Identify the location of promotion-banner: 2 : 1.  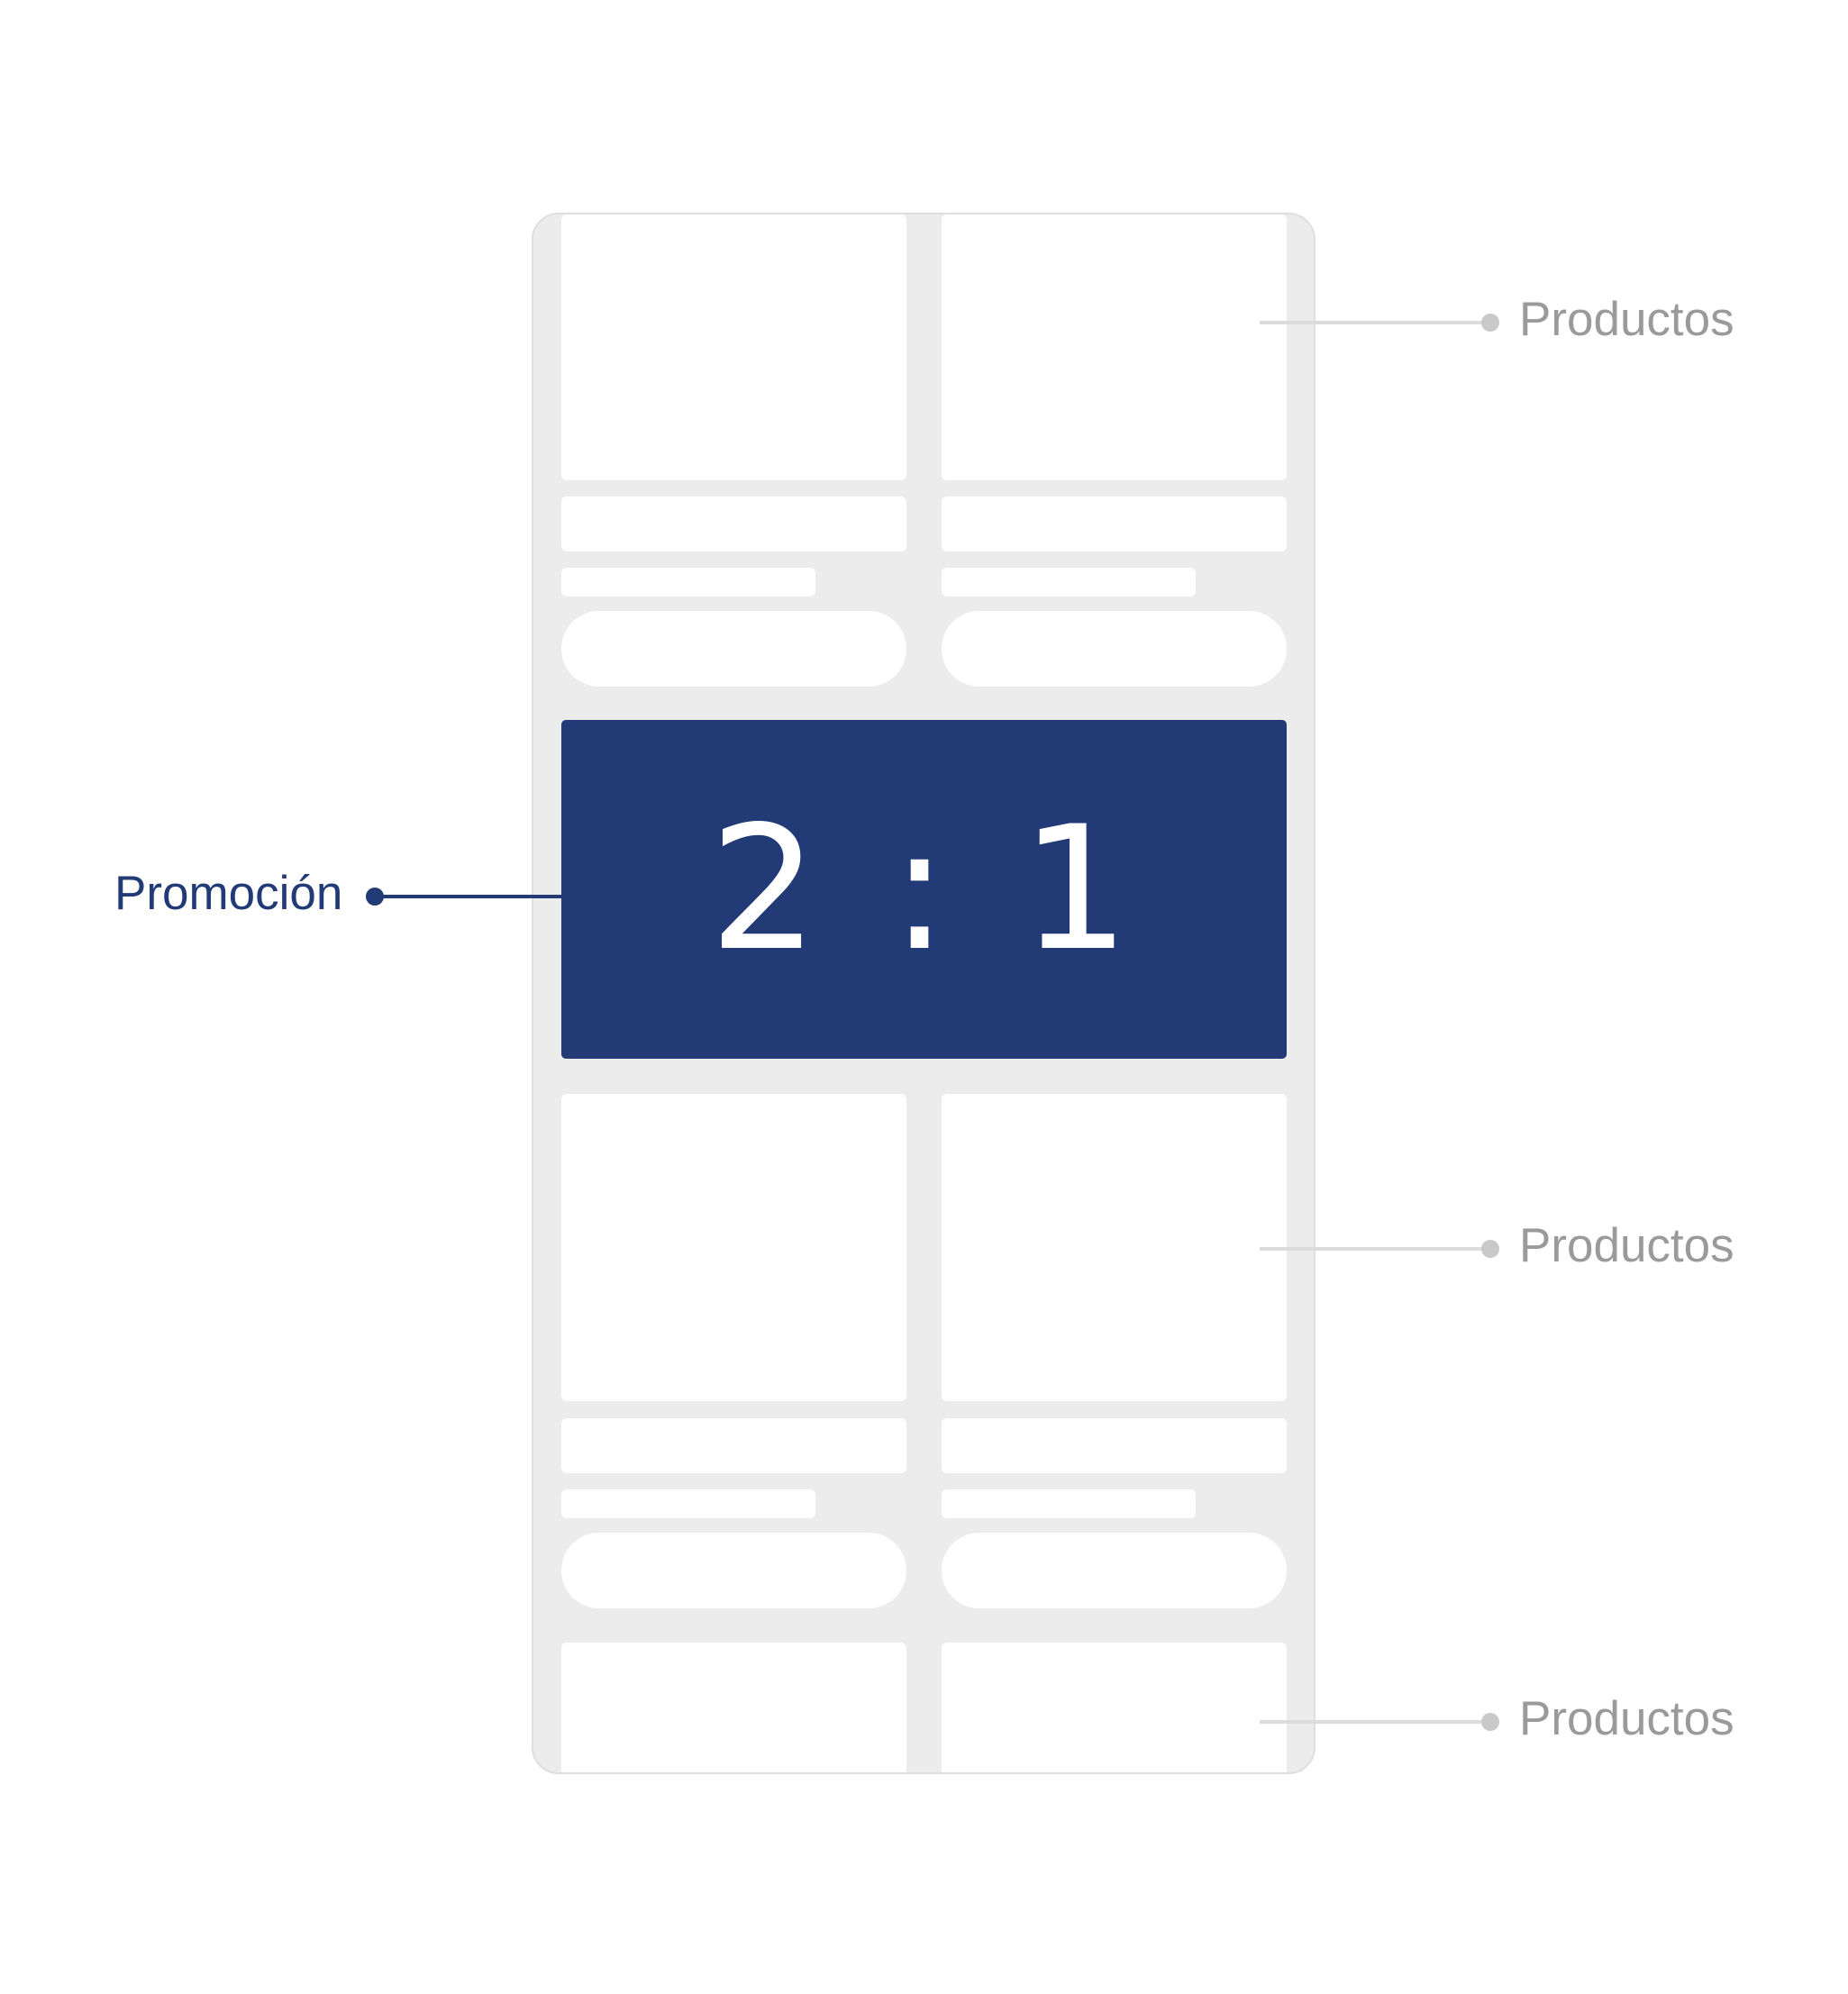
(924, 889).